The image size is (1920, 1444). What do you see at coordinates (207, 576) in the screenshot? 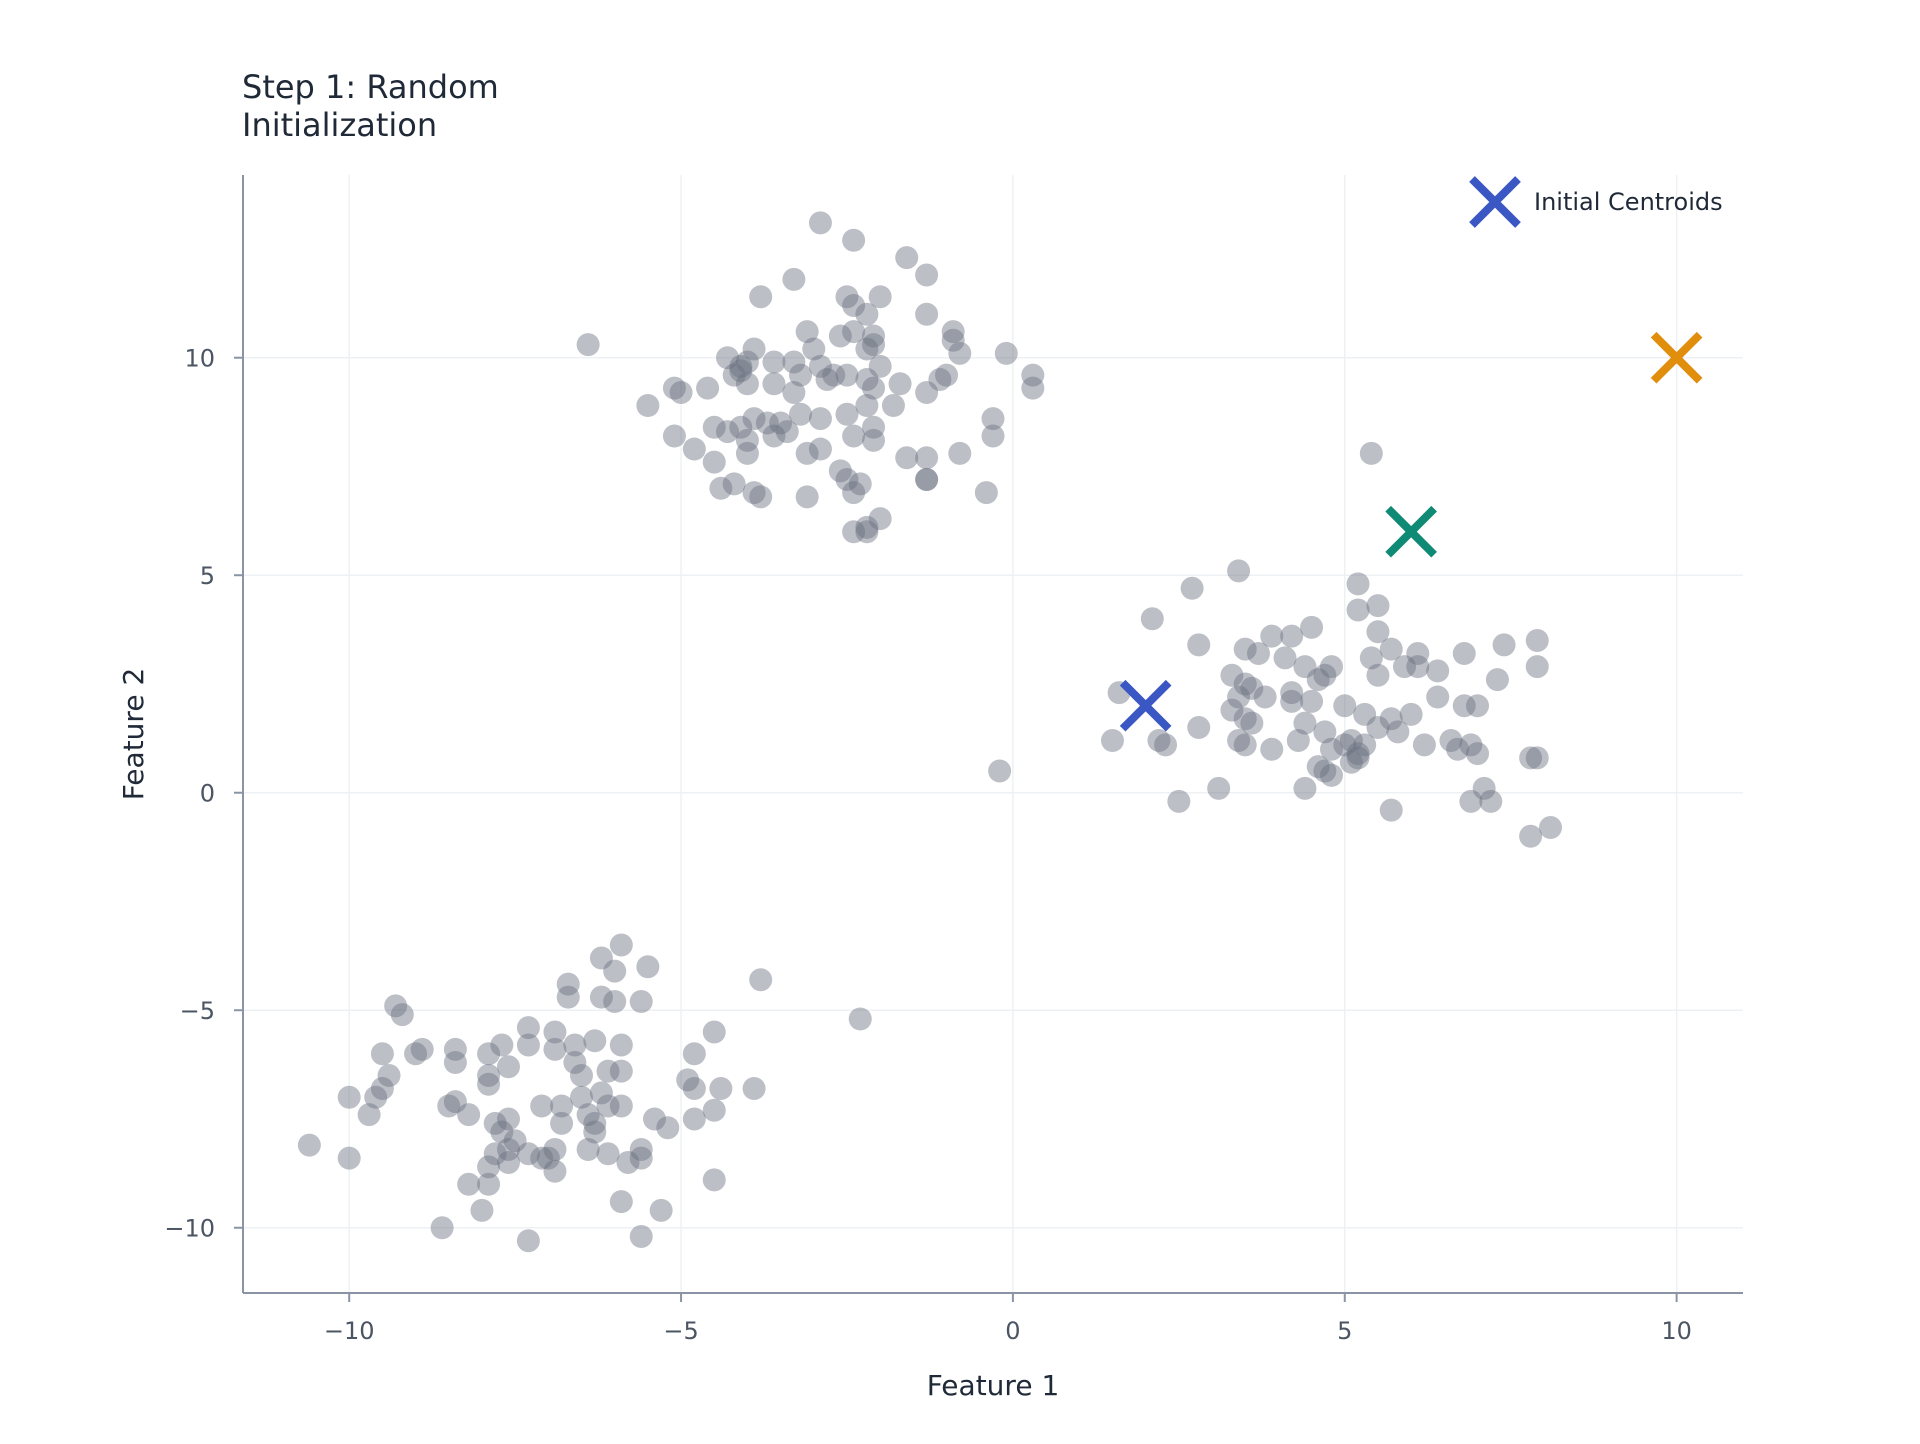
I see `y-tick-label: 5` at bounding box center [207, 576].